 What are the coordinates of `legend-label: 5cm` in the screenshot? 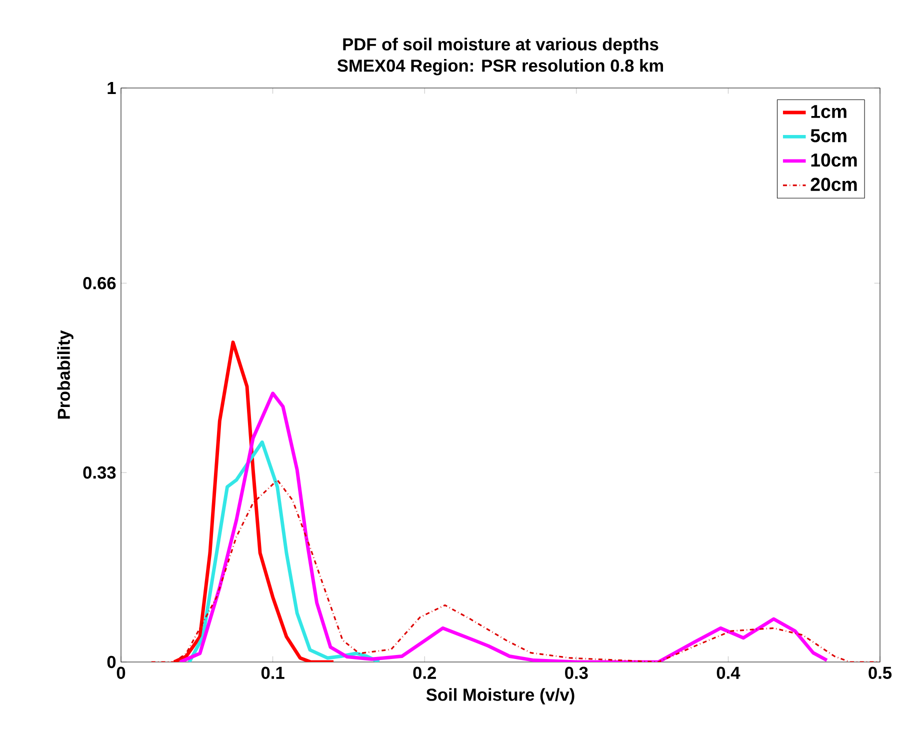 It's located at (828, 135).